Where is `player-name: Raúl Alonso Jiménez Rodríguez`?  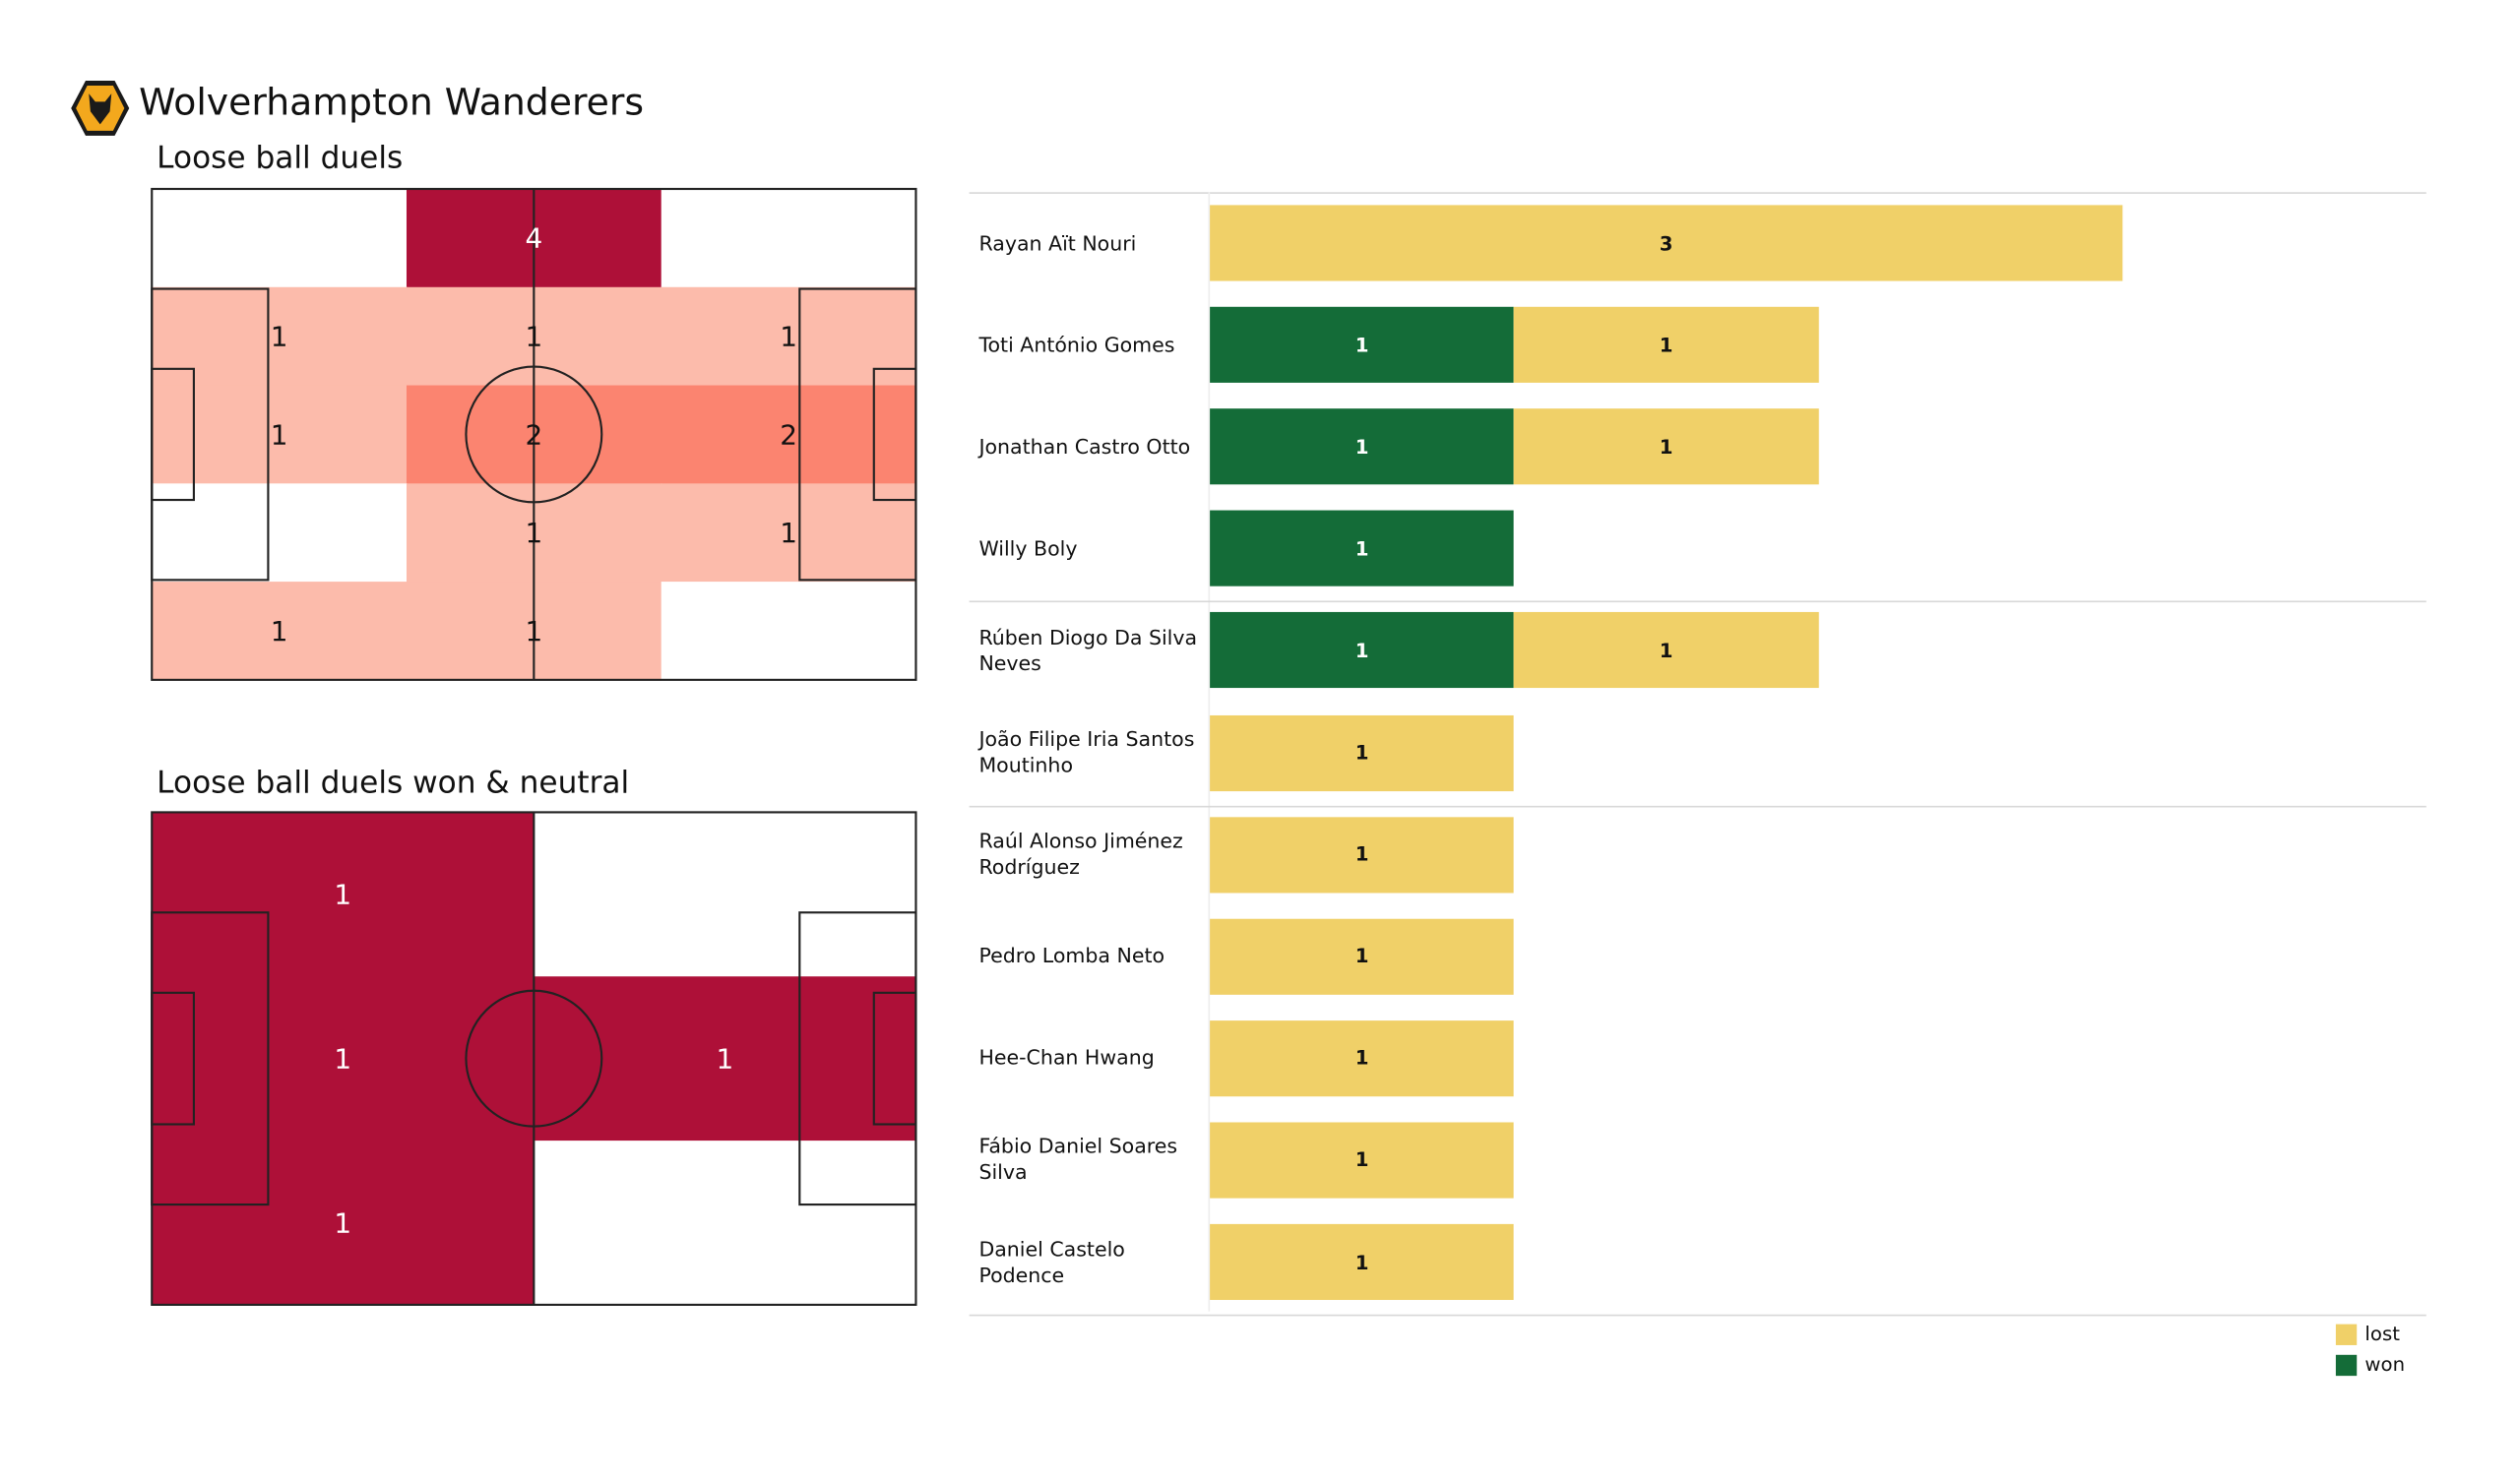
player-name: Raúl Alonso Jiménez Rodríguez is located at coordinates (1080, 853).